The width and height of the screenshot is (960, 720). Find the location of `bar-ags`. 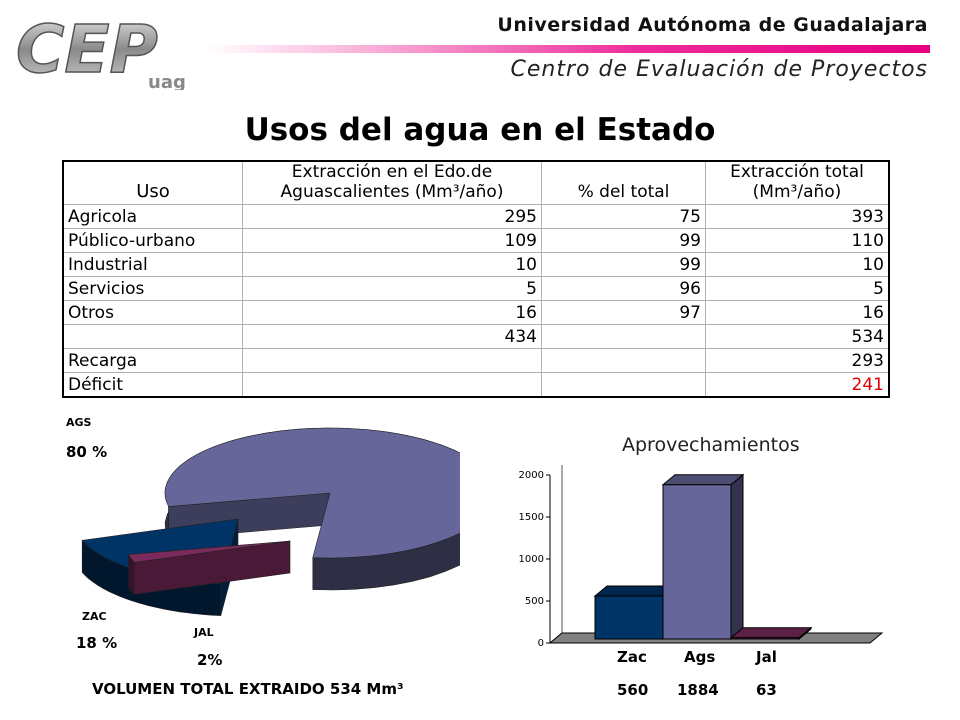

bar-ags is located at coordinates (703, 557).